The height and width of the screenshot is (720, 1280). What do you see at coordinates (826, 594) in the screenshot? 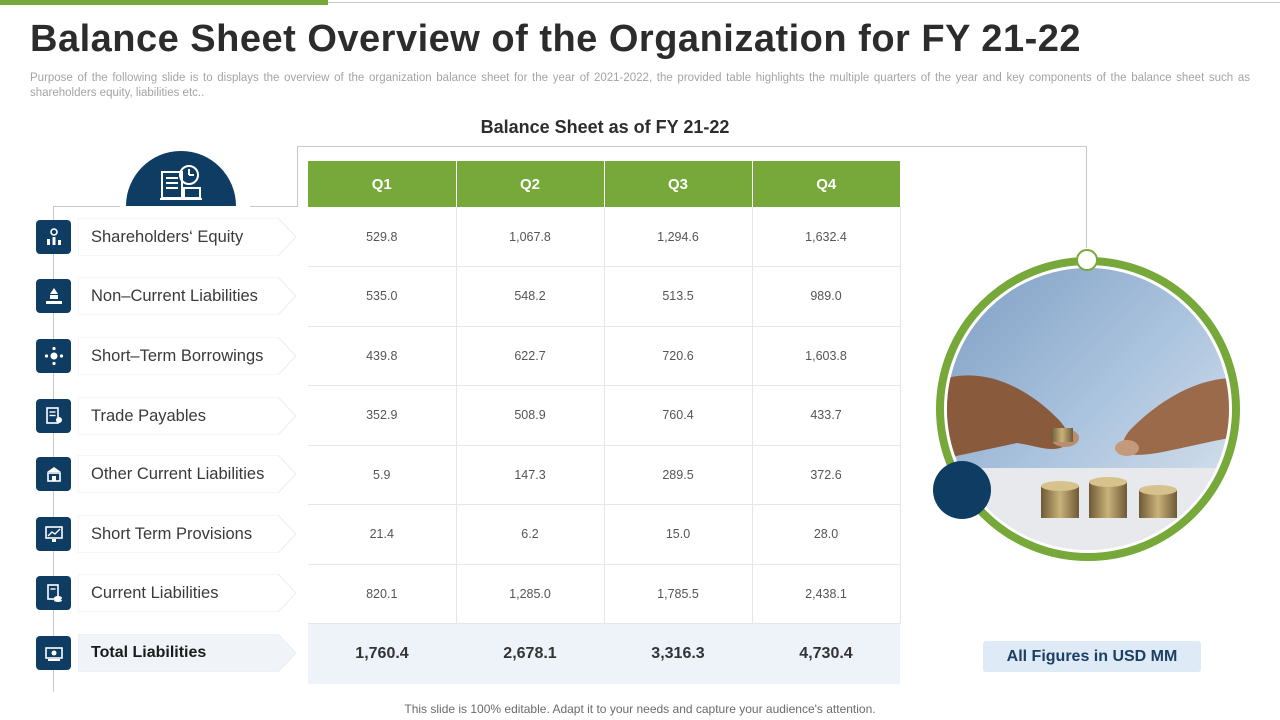
I see `table-cell-q4: 2,438.1` at bounding box center [826, 594].